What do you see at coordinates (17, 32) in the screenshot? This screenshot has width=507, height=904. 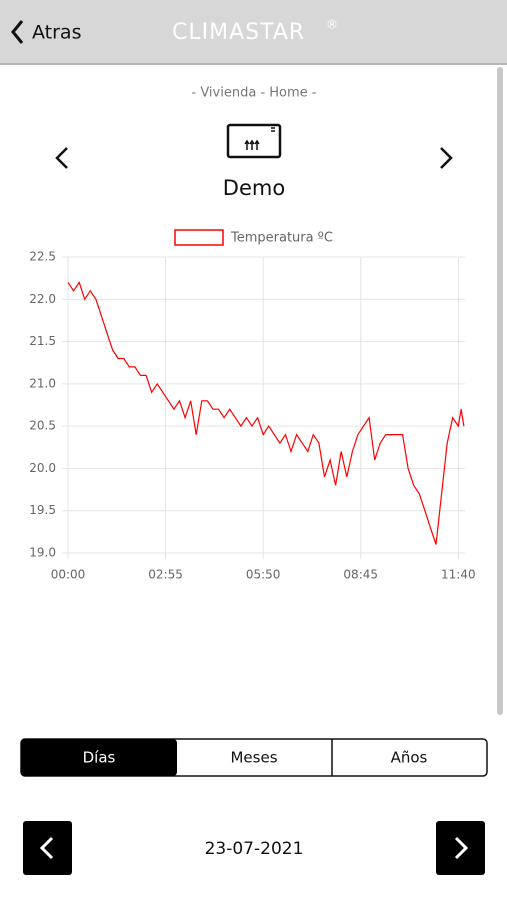 I see `back-icon` at bounding box center [17, 32].